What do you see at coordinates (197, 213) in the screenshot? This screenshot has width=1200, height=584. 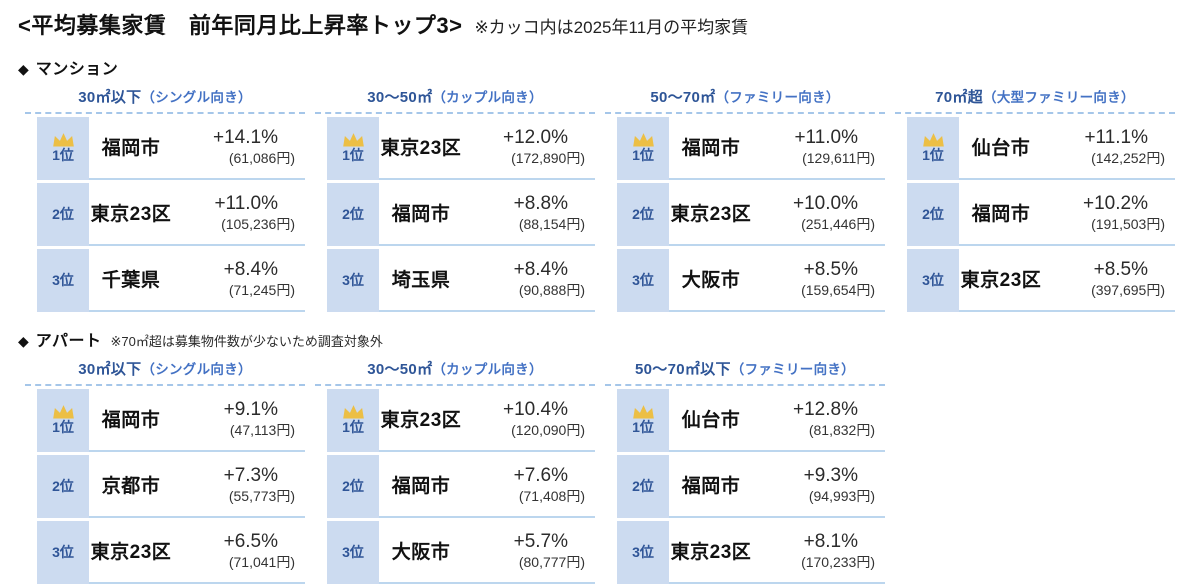 I see `rank-row-body: 東京23区 +11.0% (105,236円)` at bounding box center [197, 213].